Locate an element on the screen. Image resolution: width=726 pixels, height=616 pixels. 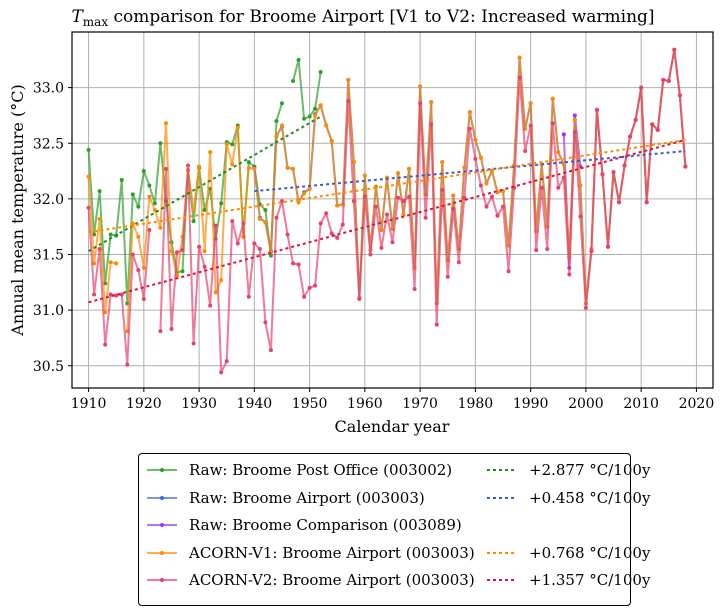
x-tick-label: 2010 is located at coordinates (641, 404).